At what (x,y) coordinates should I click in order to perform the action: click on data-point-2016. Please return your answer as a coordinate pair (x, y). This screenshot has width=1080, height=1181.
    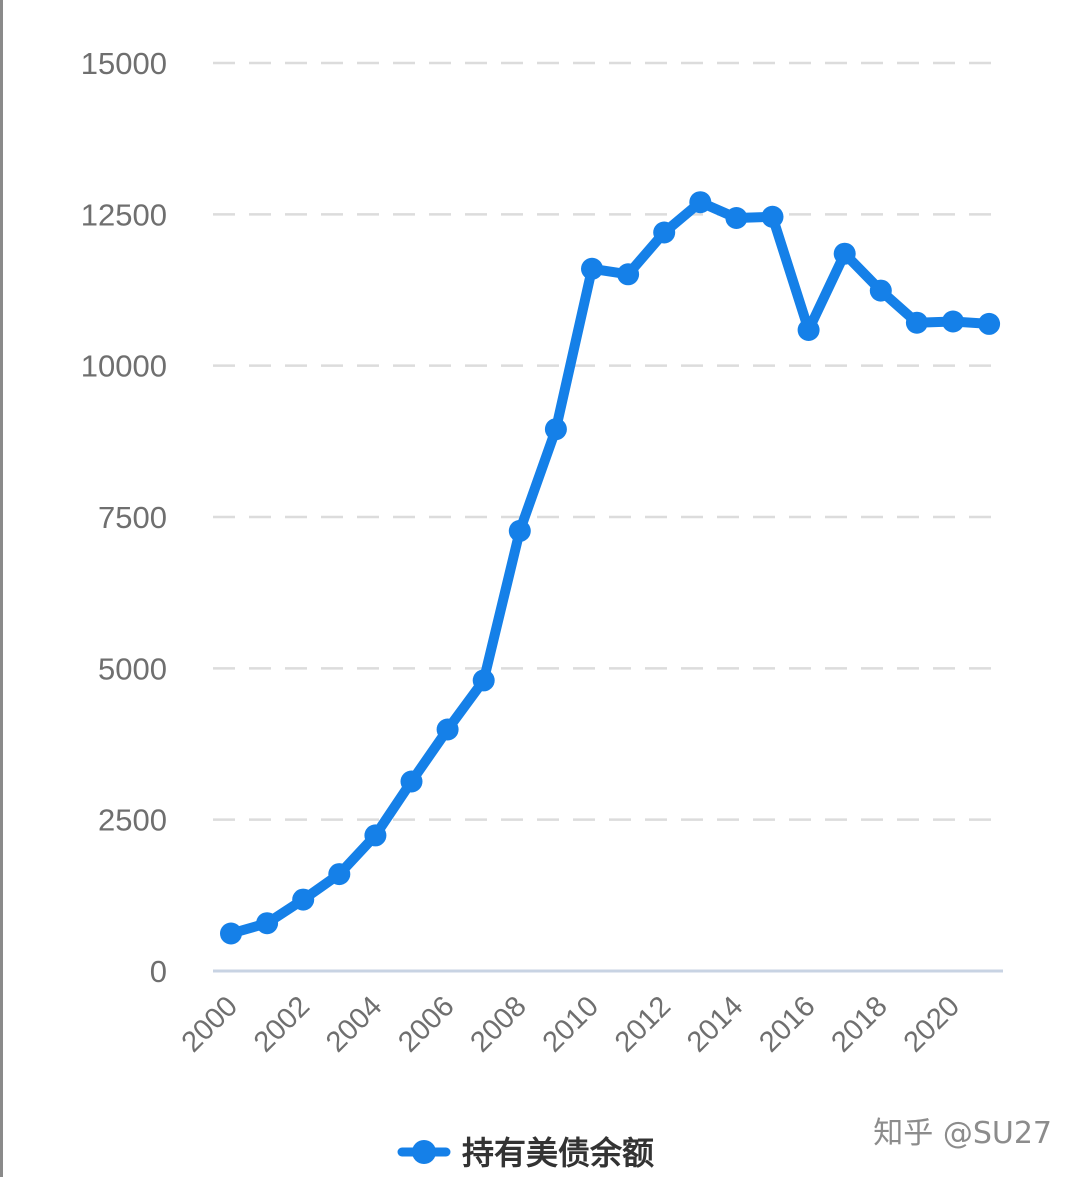
    Looking at the image, I should click on (808, 330).